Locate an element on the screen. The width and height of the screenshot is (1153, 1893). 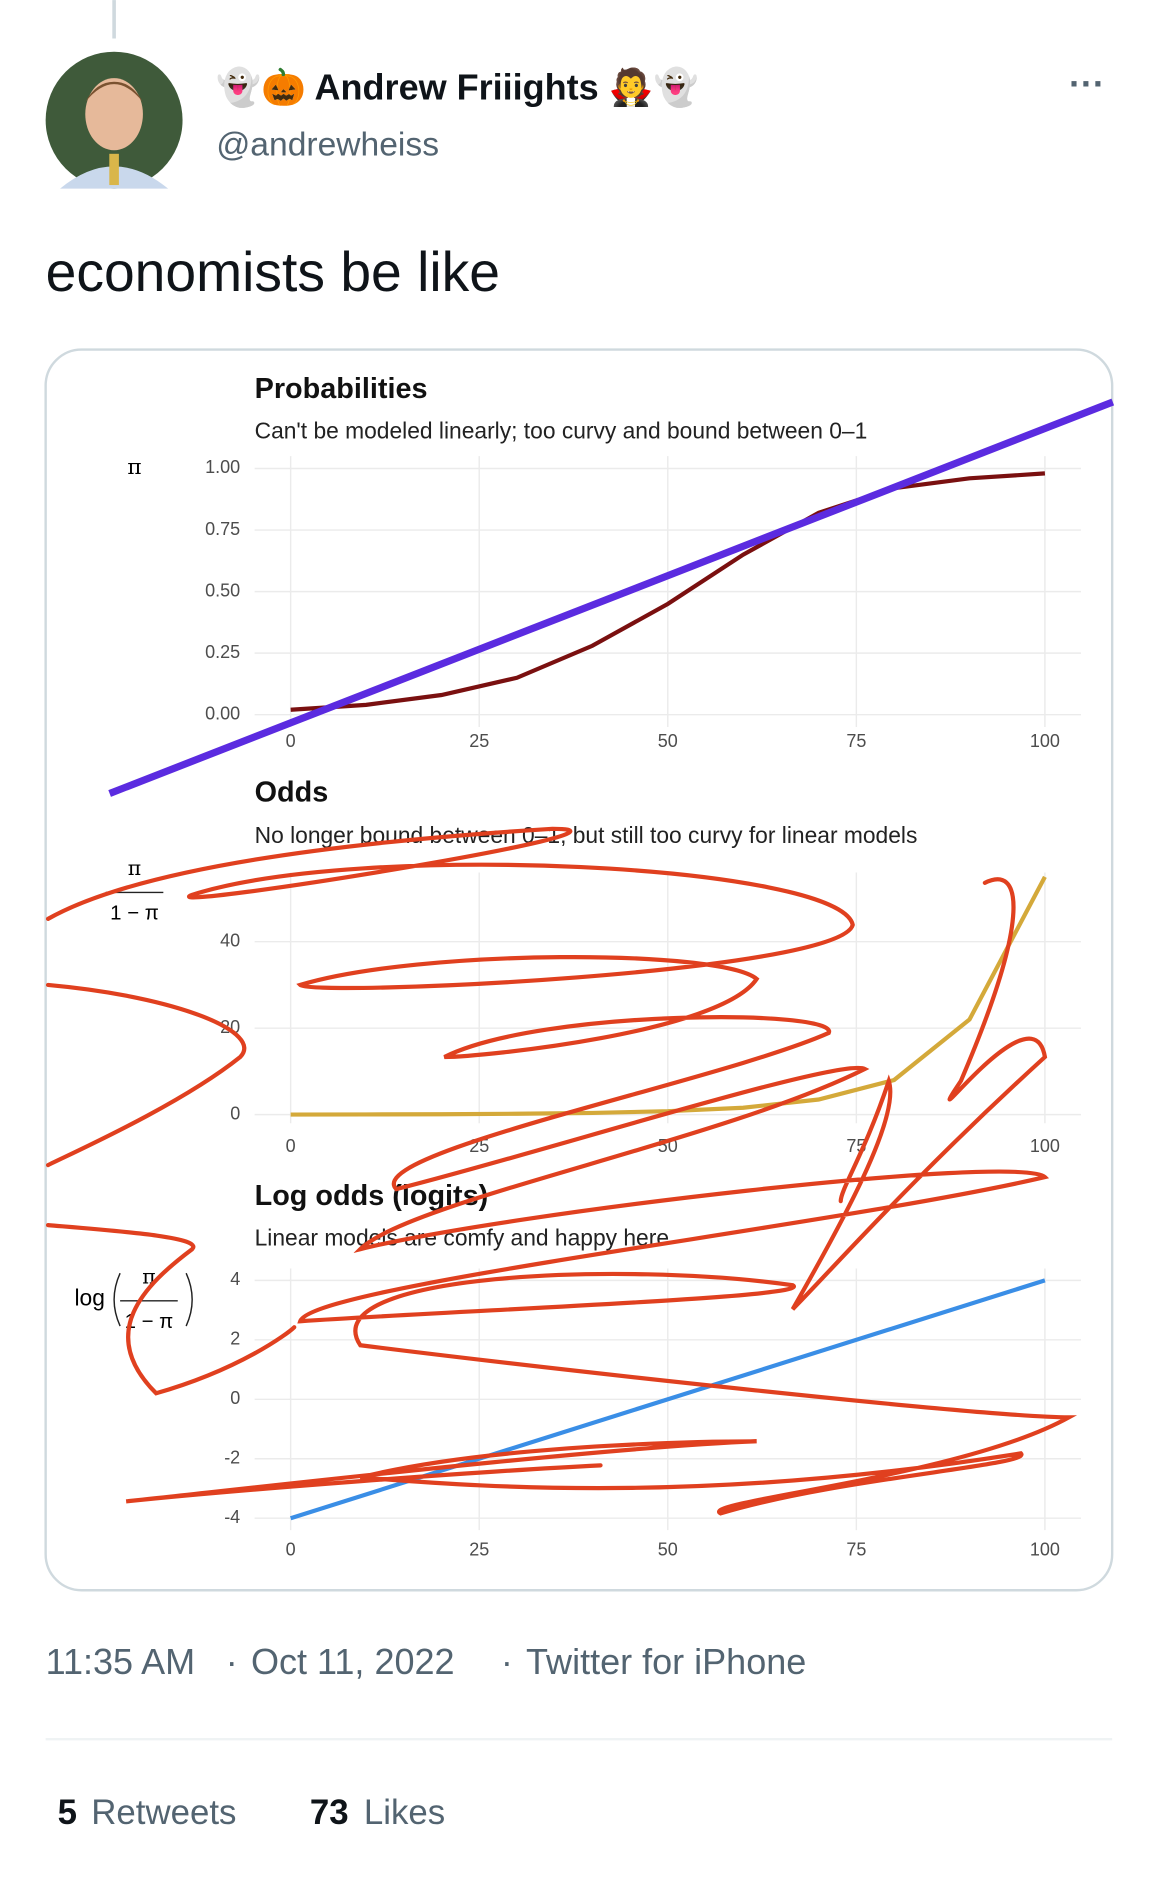
source: Twitter for iPhone is located at coordinates (666, 1661).